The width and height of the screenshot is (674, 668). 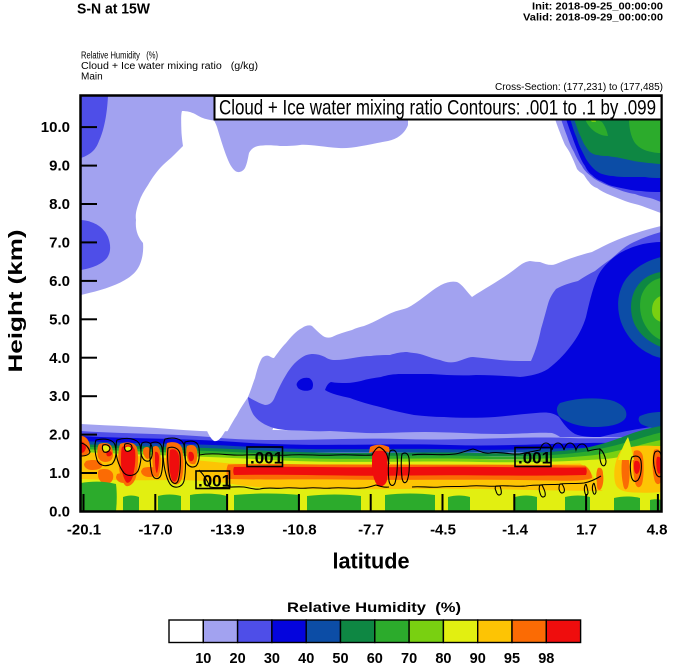 I want to click on svg-text: 8.0, so click(x=59, y=204).